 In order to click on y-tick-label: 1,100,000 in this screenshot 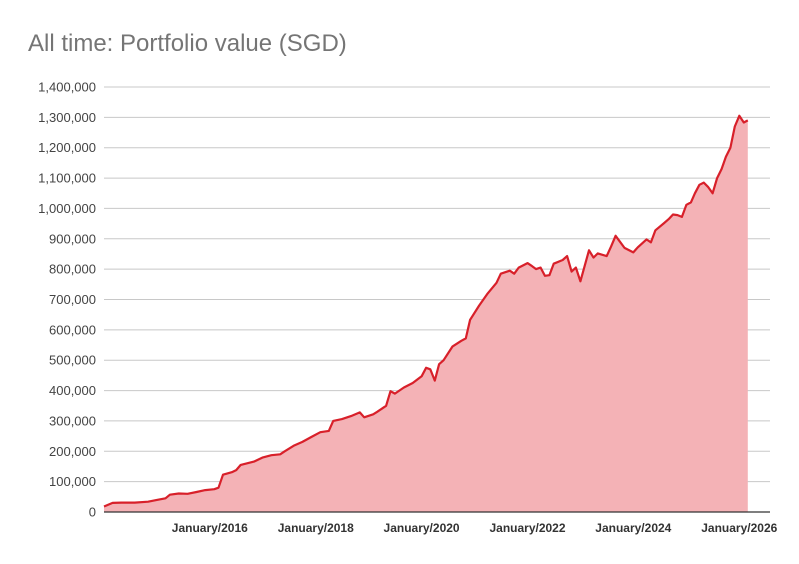, I will do `click(67, 178)`.